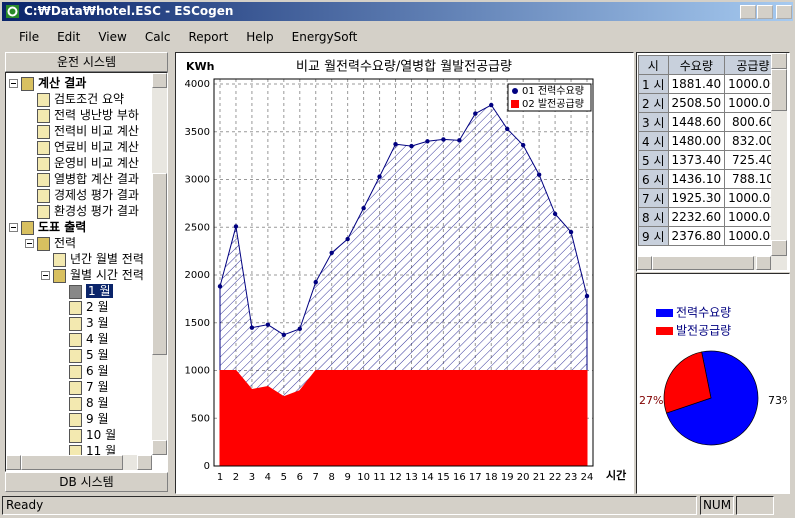  Describe the element at coordinates (696, 103) in the screenshot. I see `table-cell: 2508.50` at that location.